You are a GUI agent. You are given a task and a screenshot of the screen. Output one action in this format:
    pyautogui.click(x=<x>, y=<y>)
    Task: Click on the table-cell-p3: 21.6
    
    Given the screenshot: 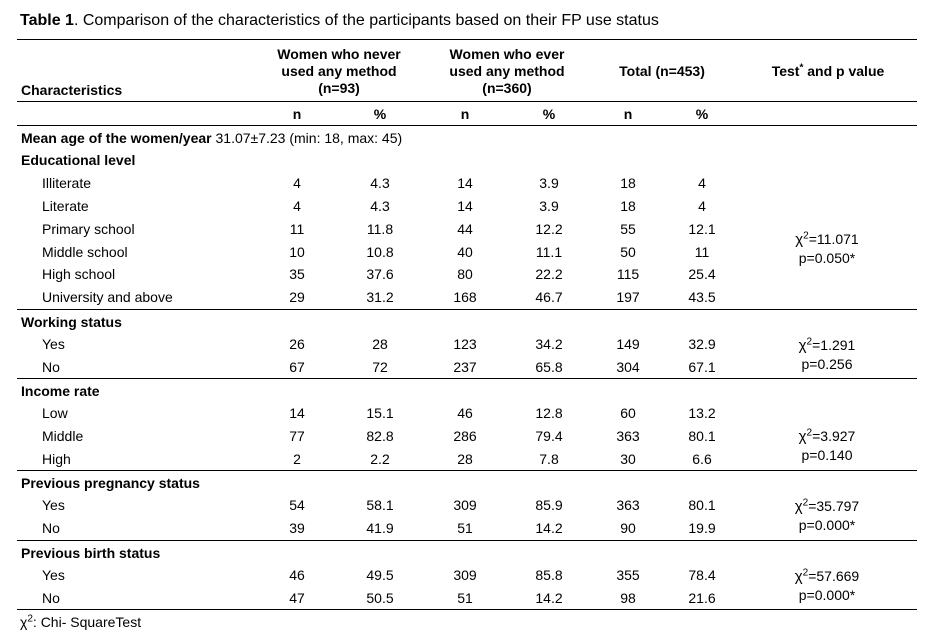 What is the action you would take?
    pyautogui.click(x=702, y=598)
    